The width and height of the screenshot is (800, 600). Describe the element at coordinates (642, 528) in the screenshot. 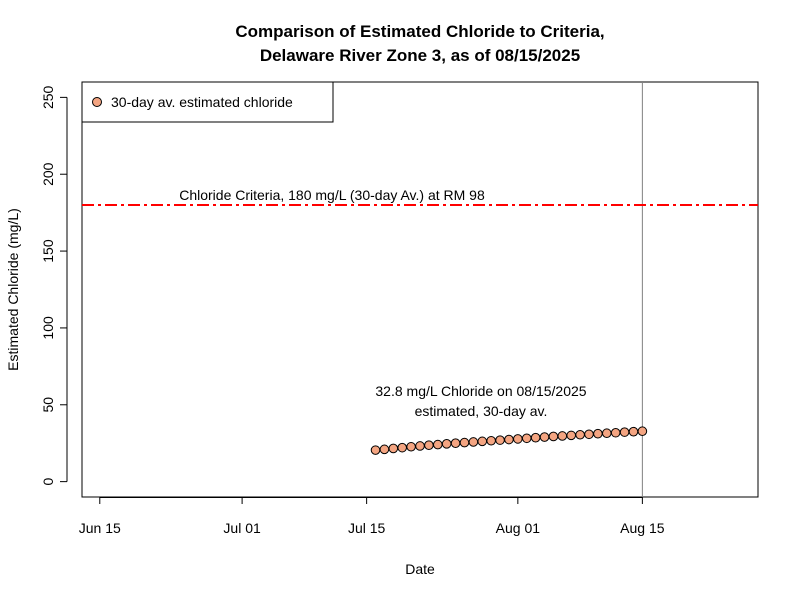

I see `x-tick-label: Aug 15` at that location.